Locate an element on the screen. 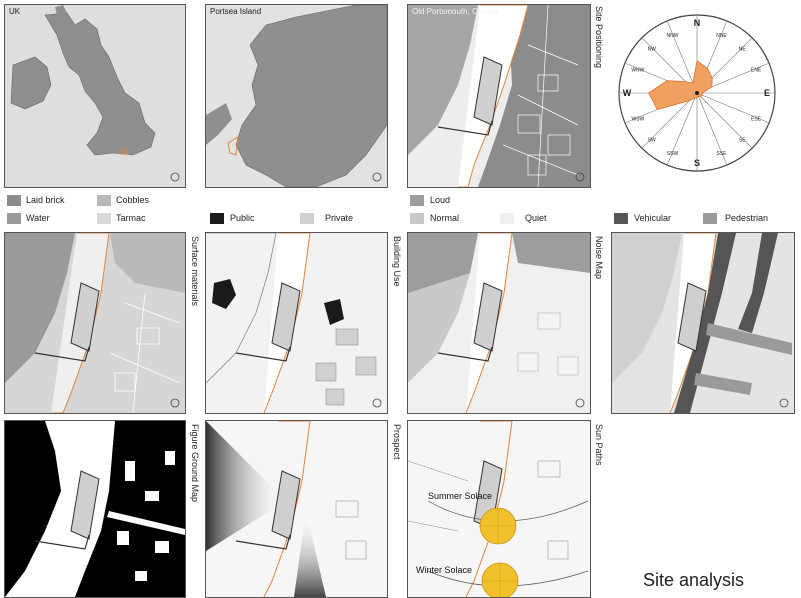 The width and height of the screenshot is (801, 598). map-panel-surface-materials is located at coordinates (95, 323).